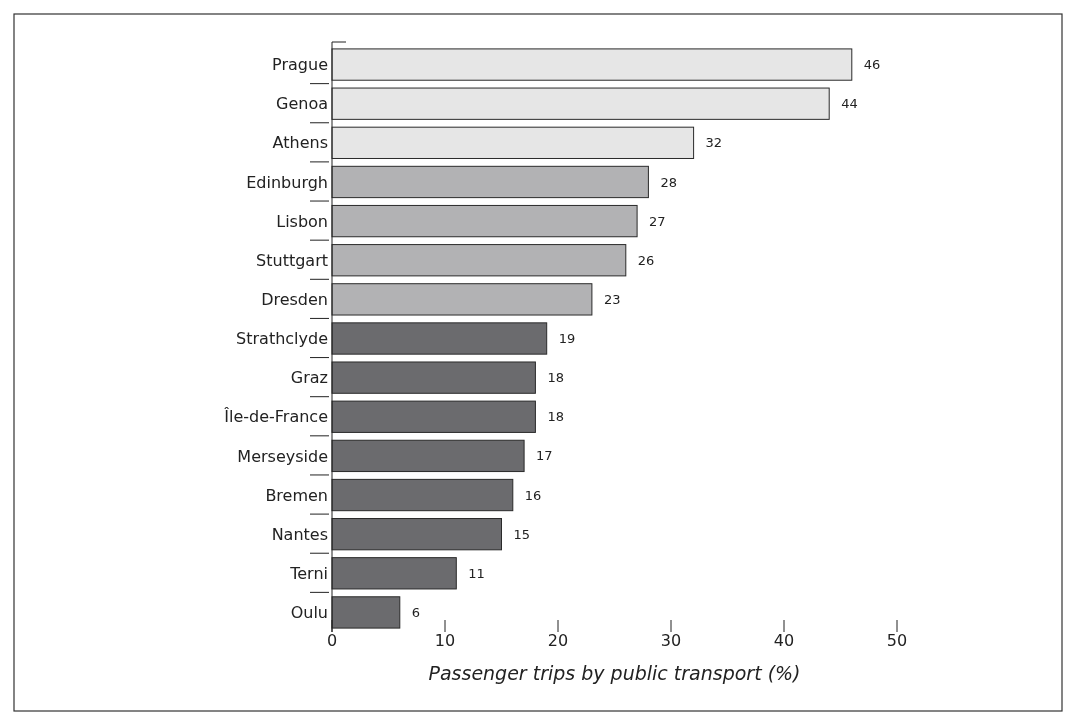 The image size is (1076, 725). What do you see at coordinates (275, 417) in the screenshot?
I see `y-tick-label: Île-de-France` at bounding box center [275, 417].